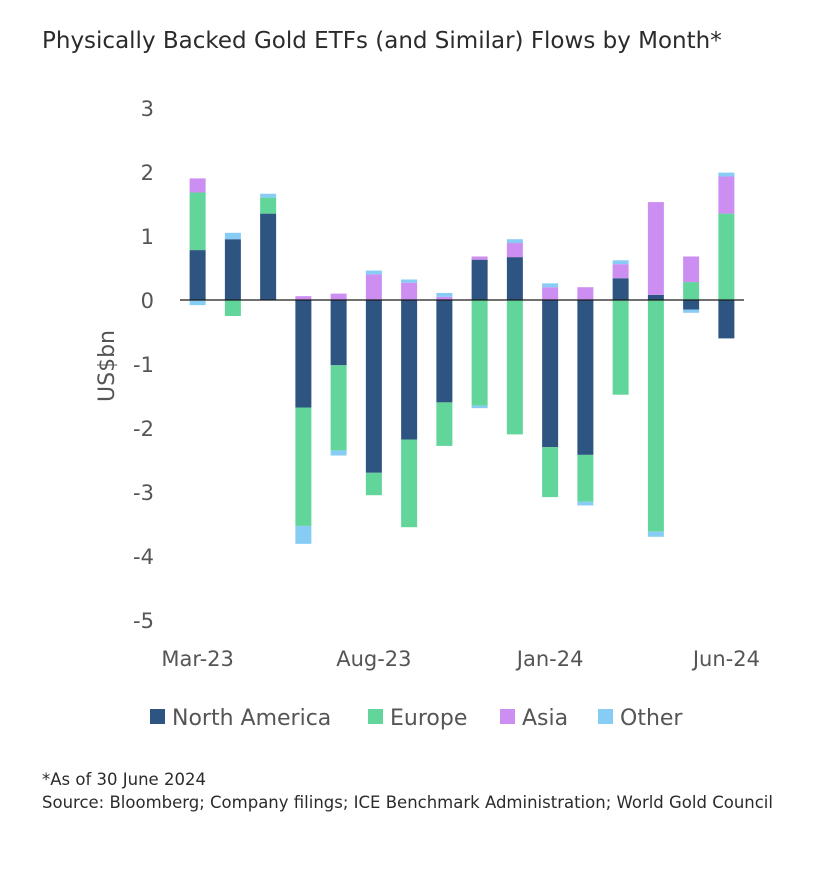  Describe the element at coordinates (147, 173) in the screenshot. I see `y-tick-label: 2` at that location.